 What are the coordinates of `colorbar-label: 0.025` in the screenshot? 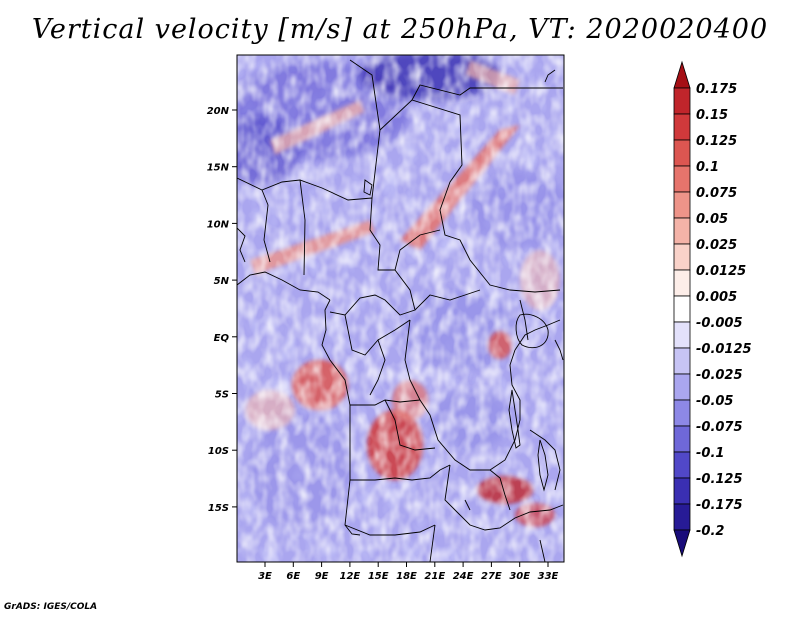 It's located at (716, 245).